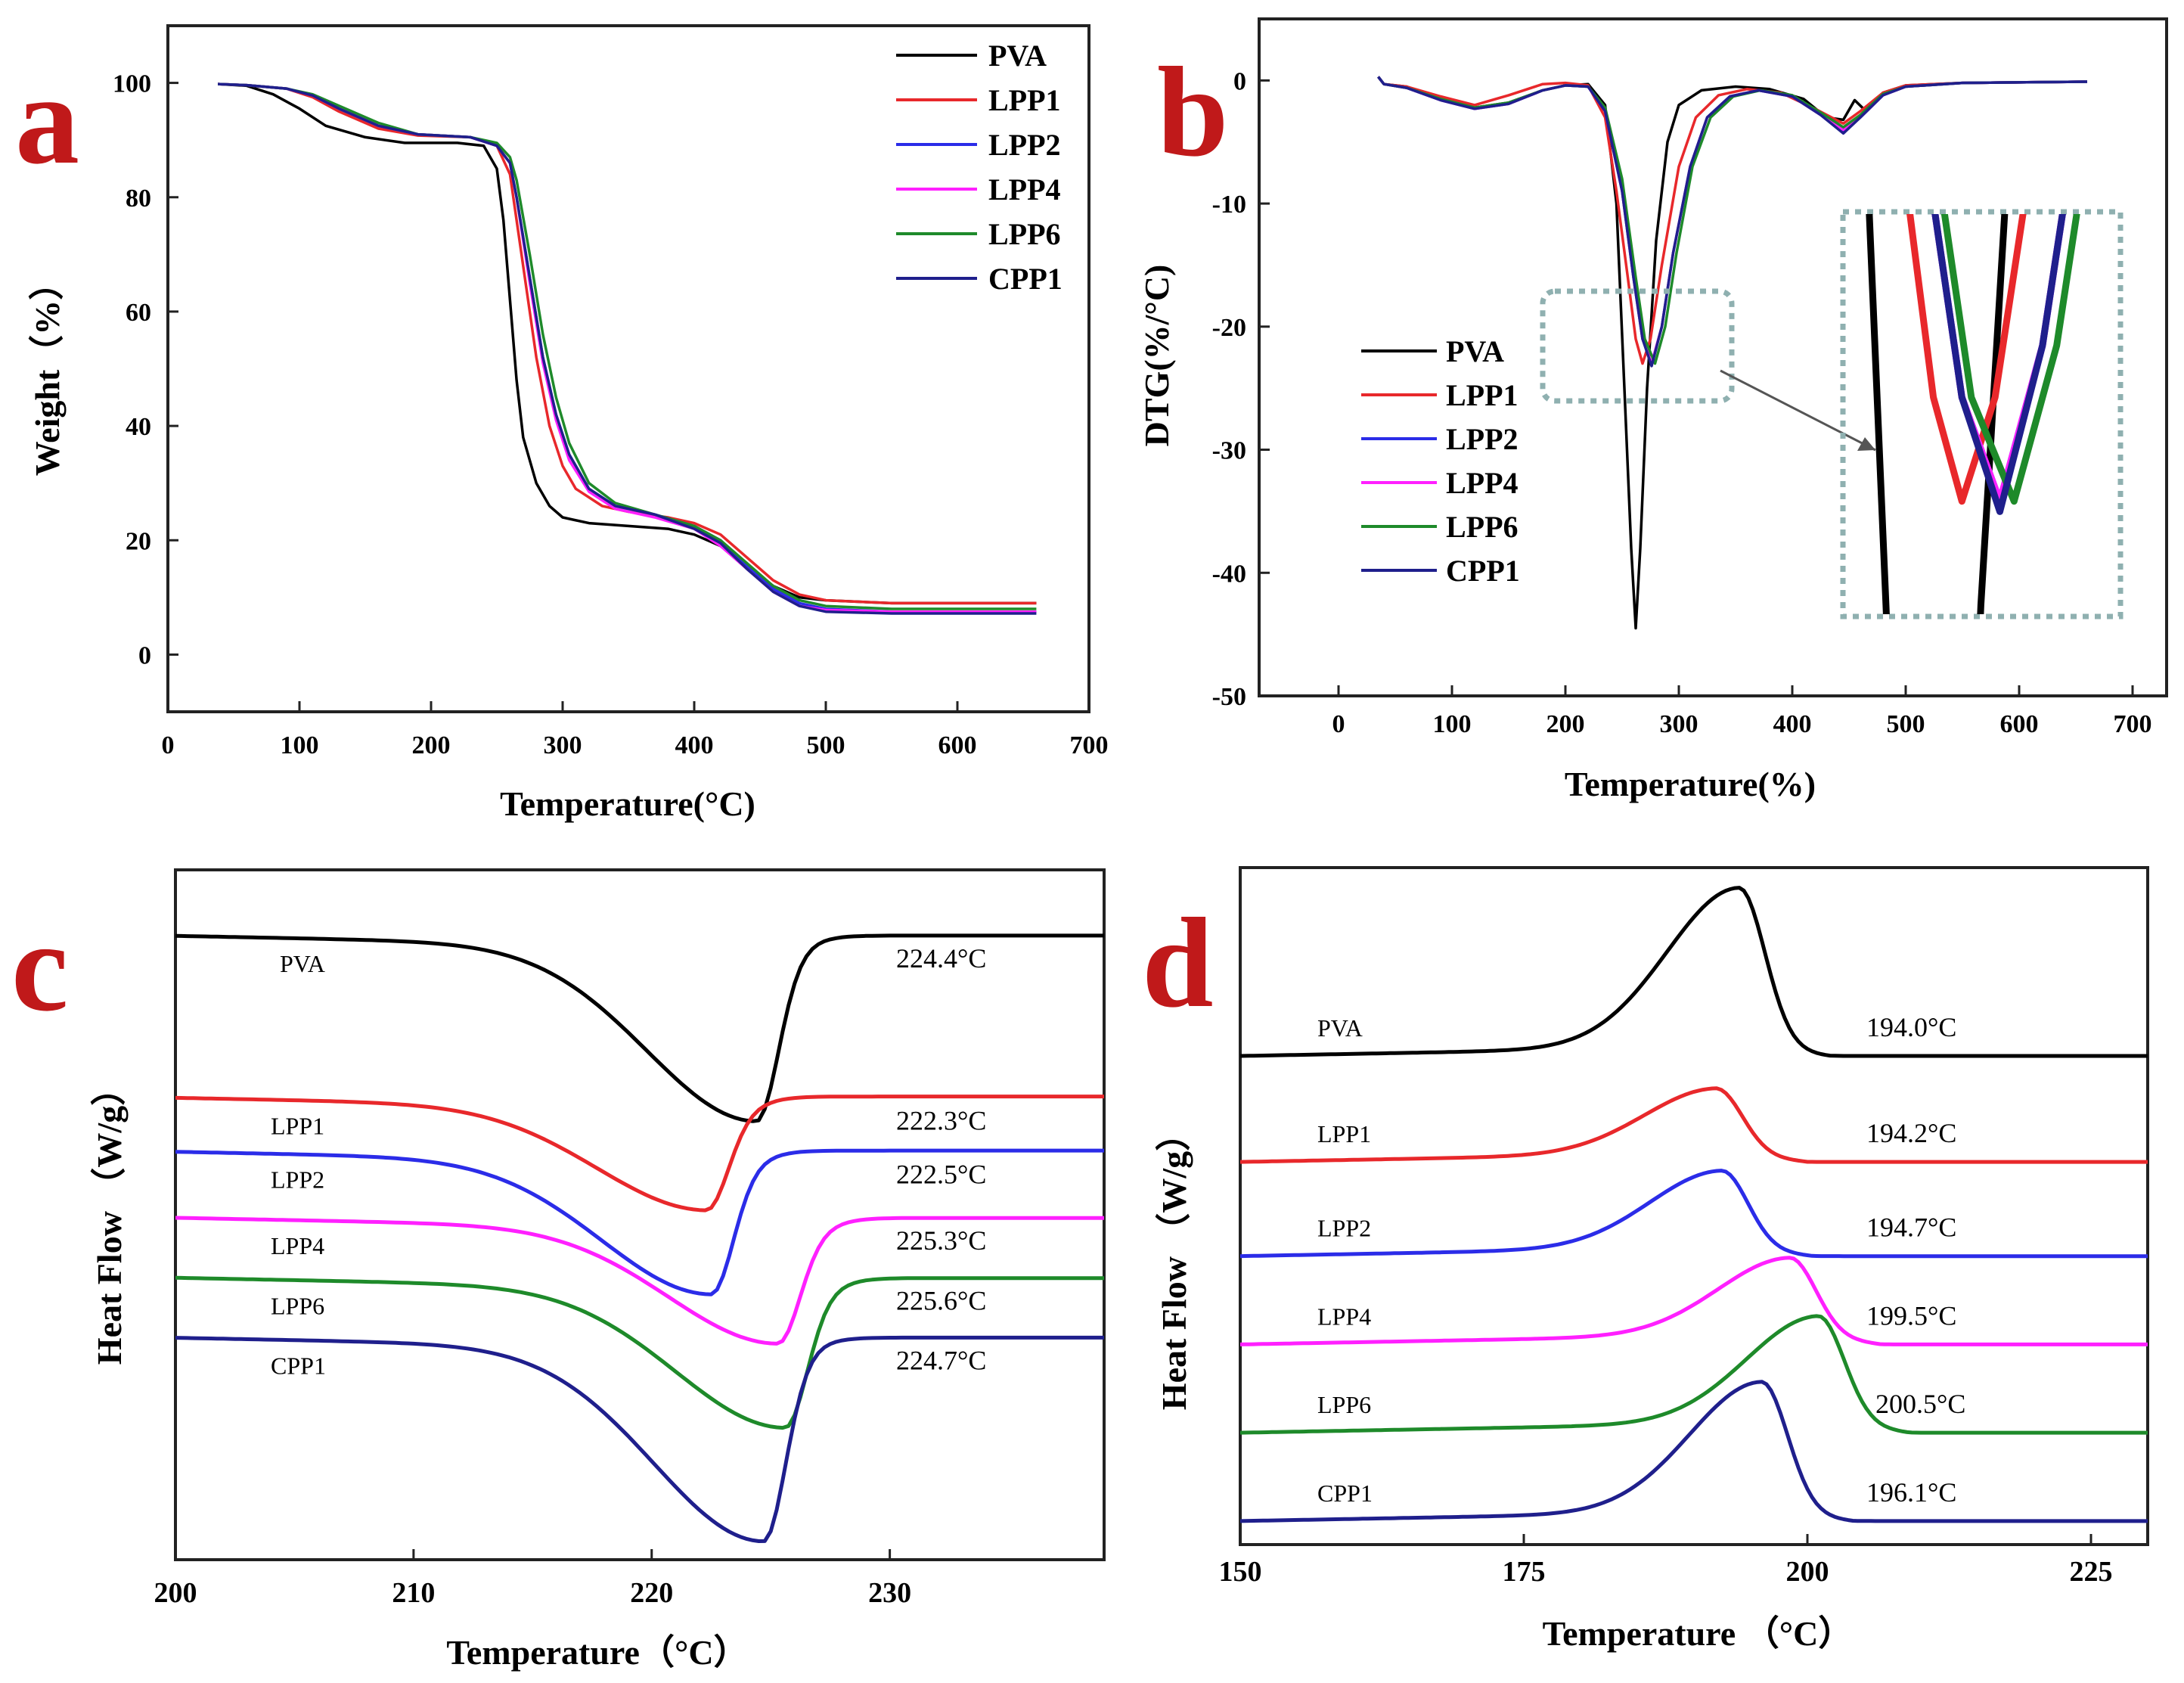 This screenshot has width=2184, height=1683. I want to click on panel-a-series-group, so click(627, 348).